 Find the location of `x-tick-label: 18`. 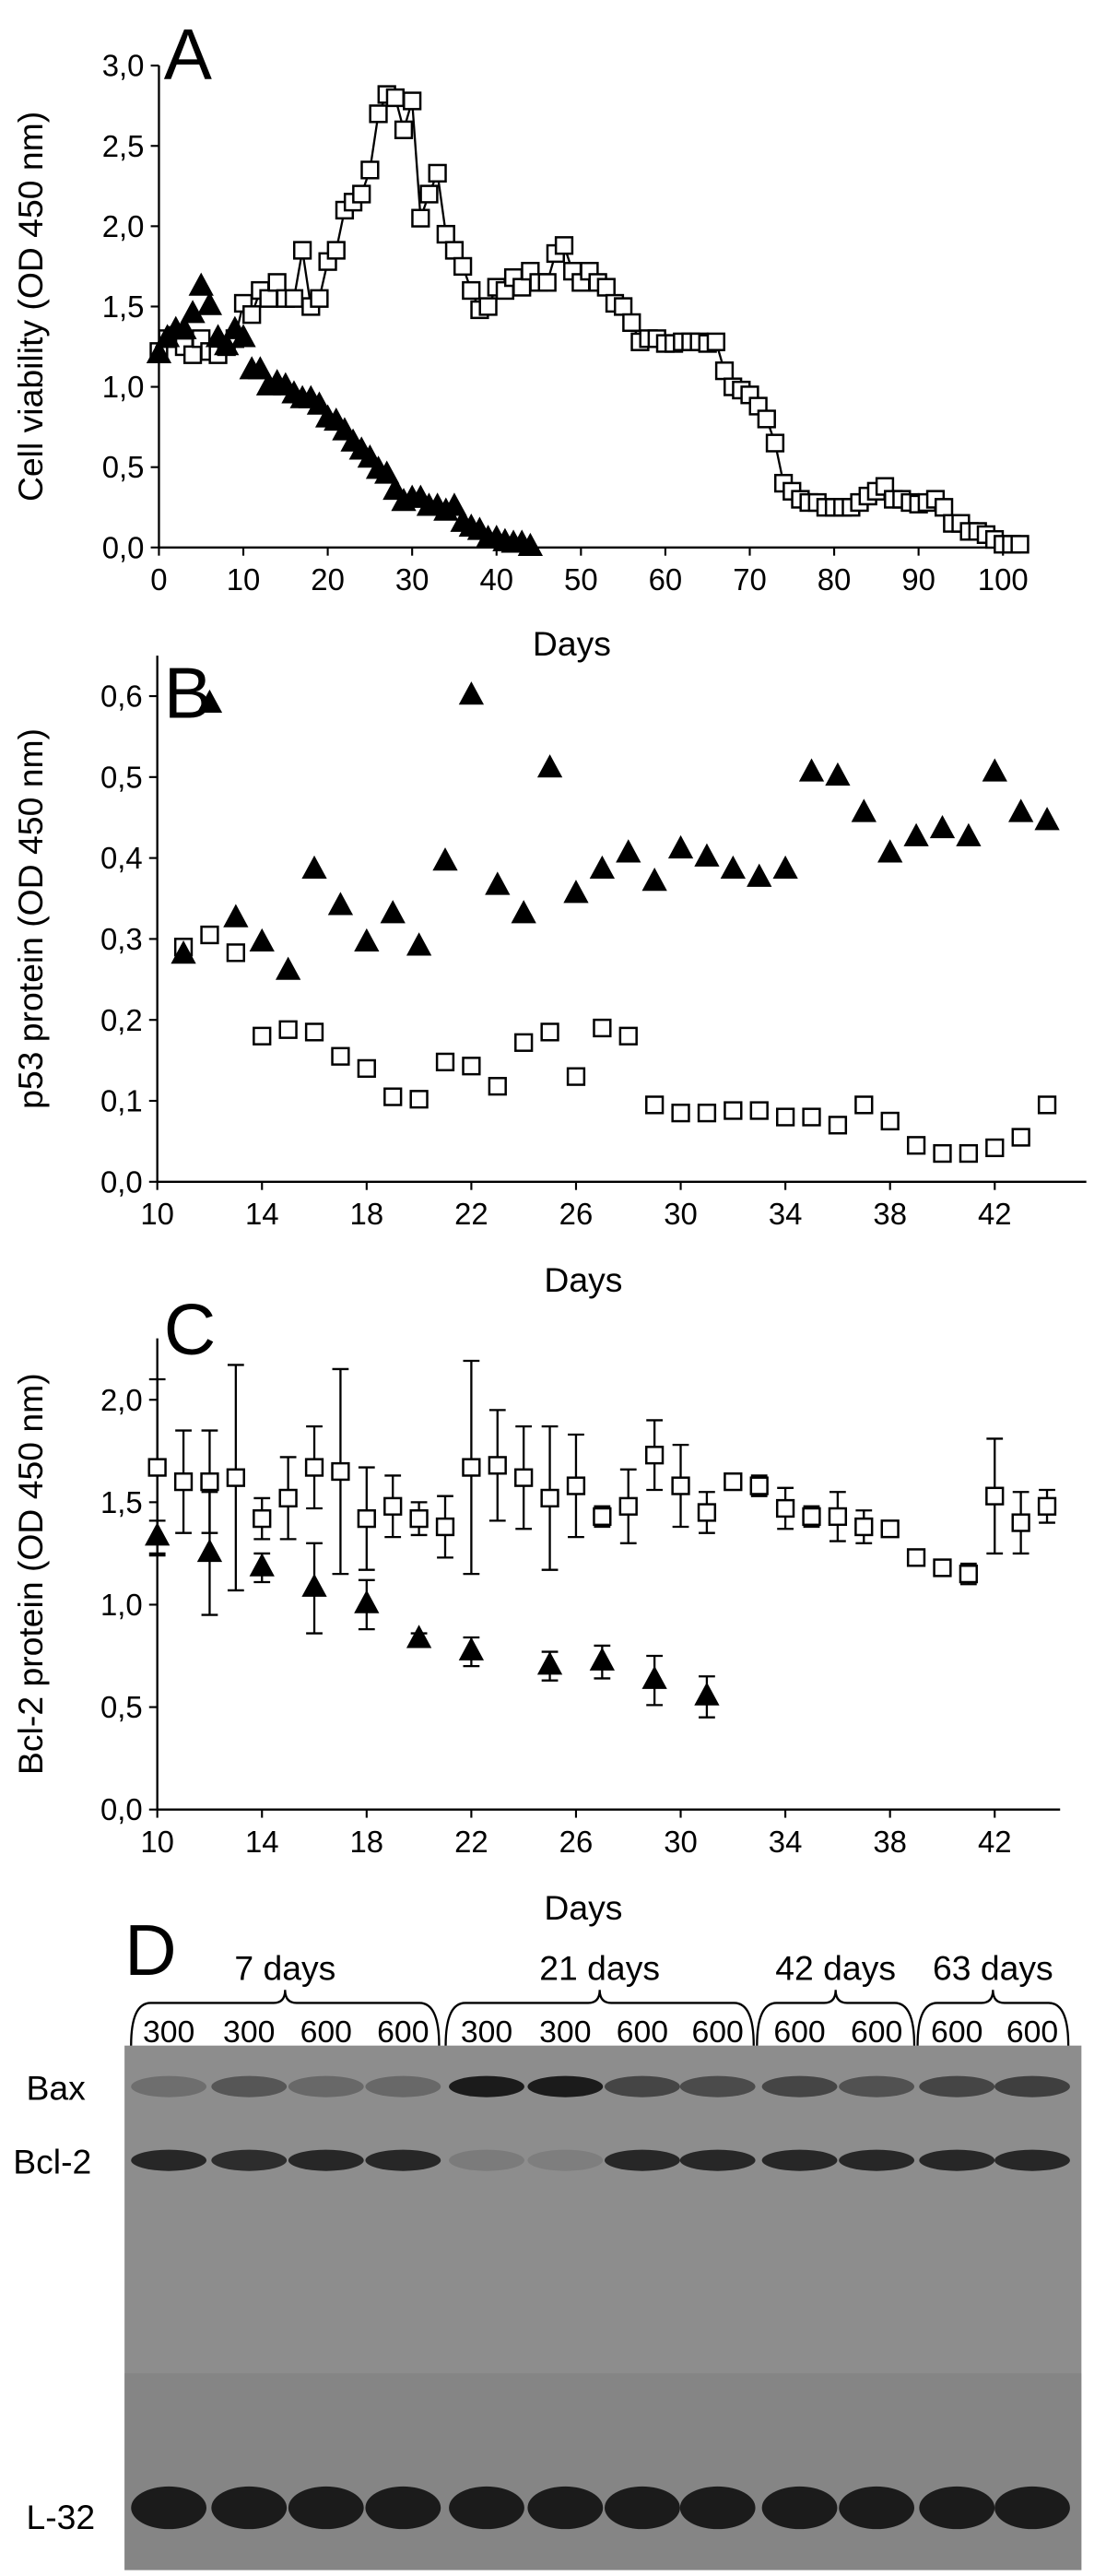

x-tick-label: 18 is located at coordinates (367, 1214).